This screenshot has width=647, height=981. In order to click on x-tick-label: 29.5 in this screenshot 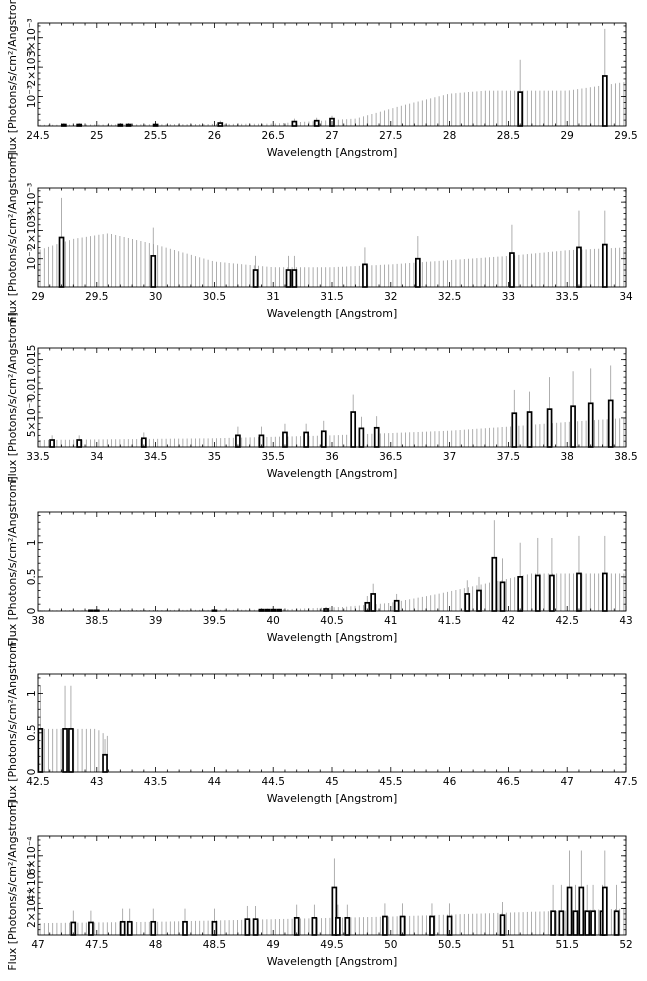, I will do `click(96, 297)`.